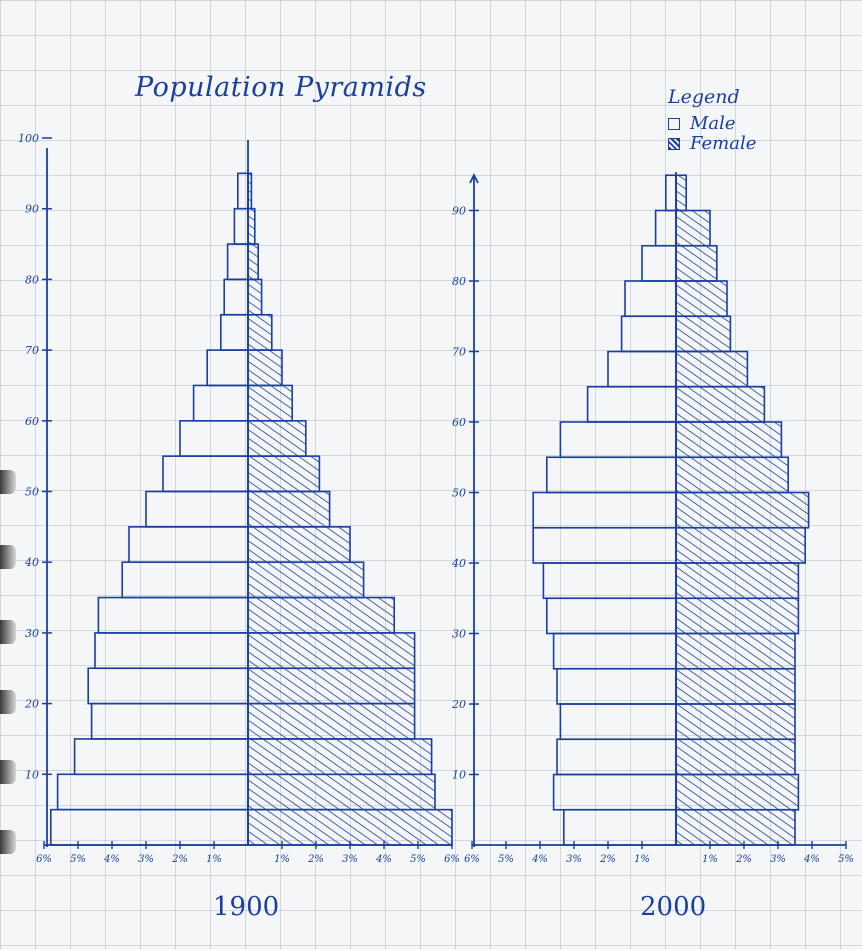 This screenshot has height=950, width=862. What do you see at coordinates (607, 859) in the screenshot?
I see `x-tick-label-left-2: 2%` at bounding box center [607, 859].